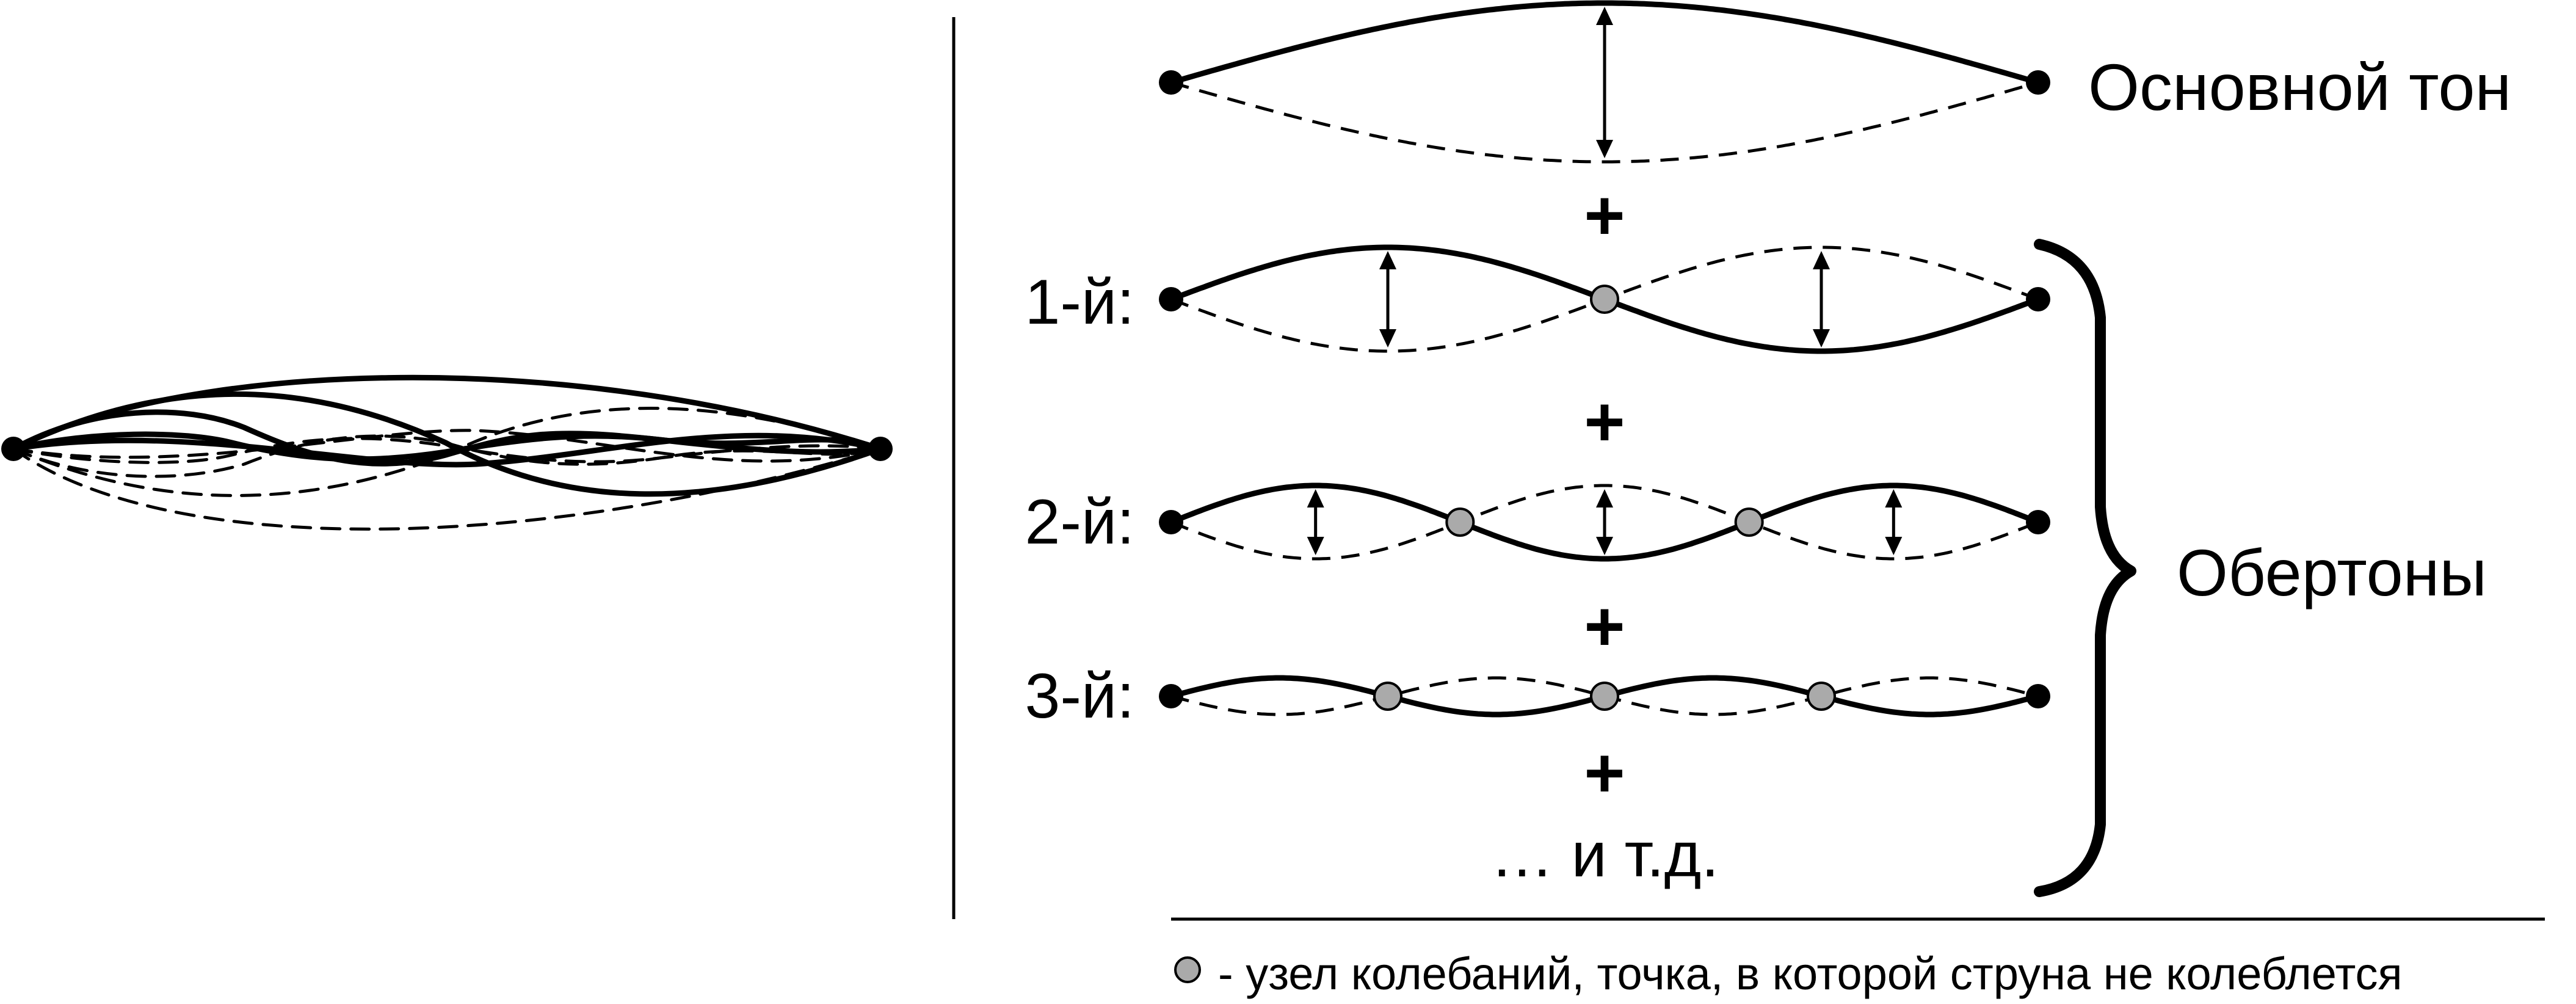 This screenshot has width=2576, height=1004. What do you see at coordinates (2332, 572) in the screenshot?
I see `overtones-label: Обертоны` at bounding box center [2332, 572].